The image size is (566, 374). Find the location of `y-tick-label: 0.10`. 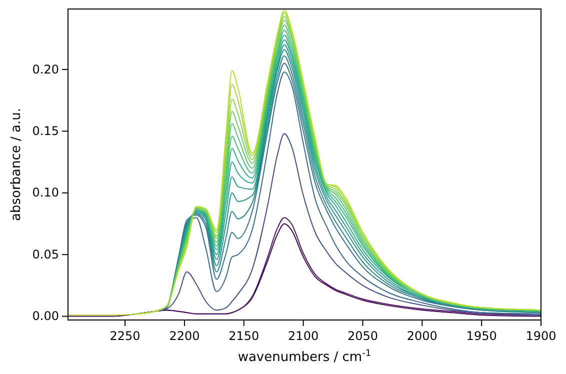

y-tick-label: 0.10 is located at coordinates (45, 193).